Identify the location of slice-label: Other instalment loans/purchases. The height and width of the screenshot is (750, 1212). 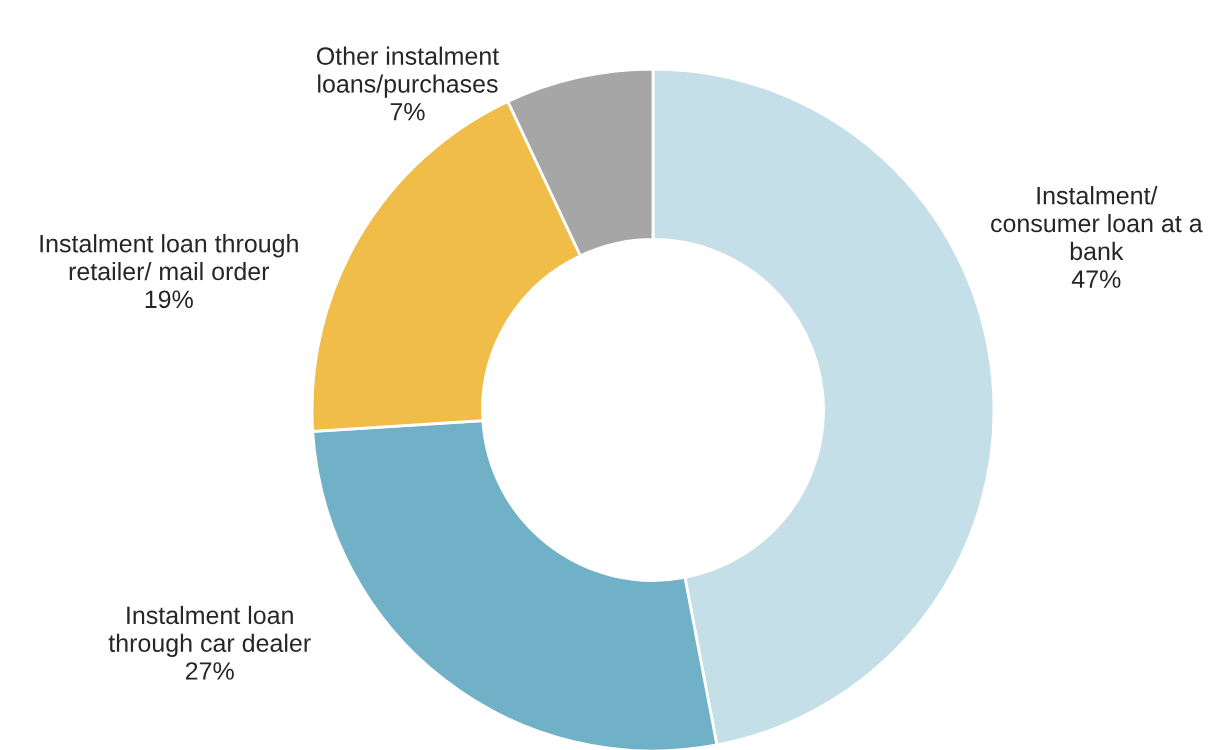
(408, 72).